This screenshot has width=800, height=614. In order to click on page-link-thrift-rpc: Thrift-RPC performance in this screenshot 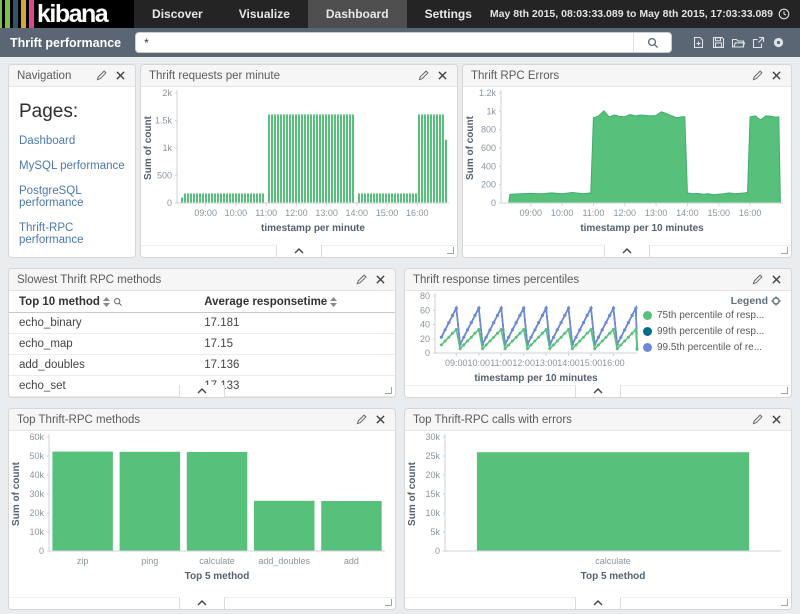, I will do `click(51, 234)`.